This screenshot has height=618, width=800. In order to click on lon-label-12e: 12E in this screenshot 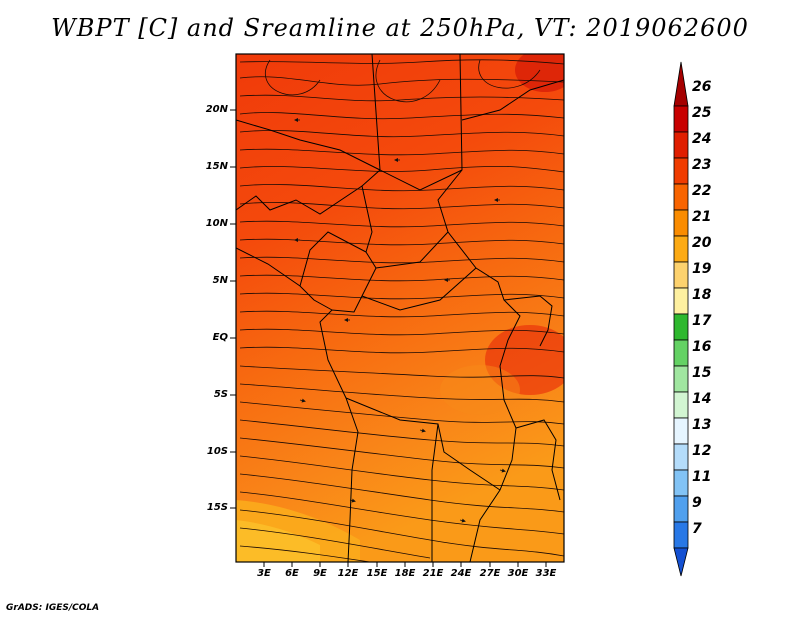, I will do `click(348, 573)`.